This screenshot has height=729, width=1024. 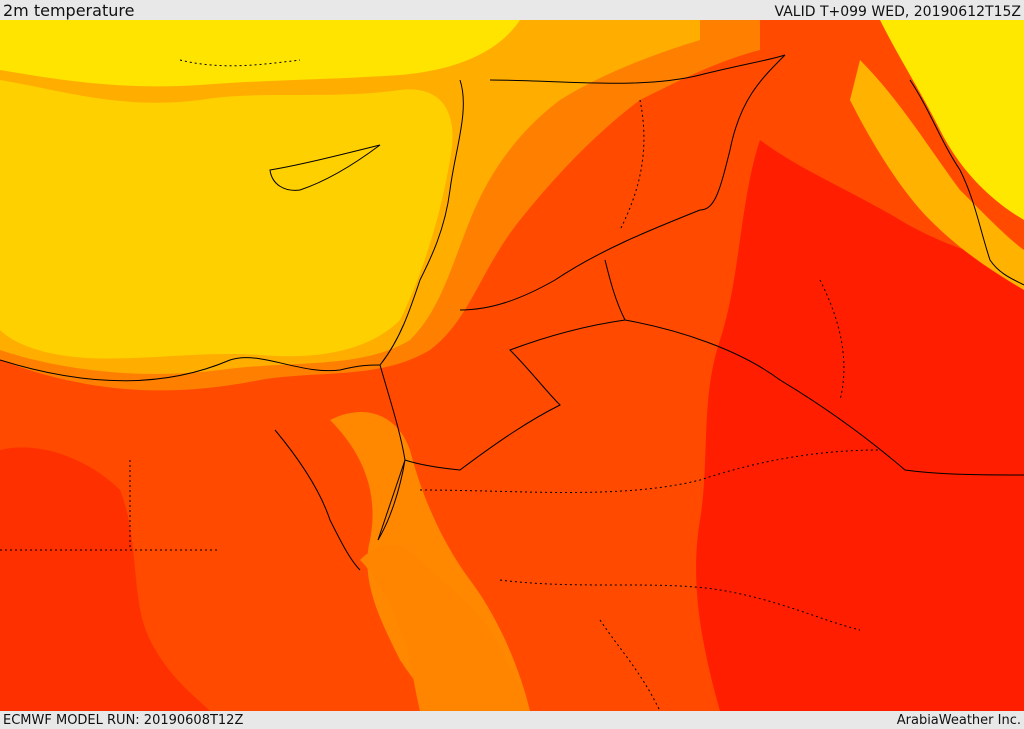 What do you see at coordinates (958, 720) in the screenshot?
I see `brand-label: ArabiaWeather Inc.` at bounding box center [958, 720].